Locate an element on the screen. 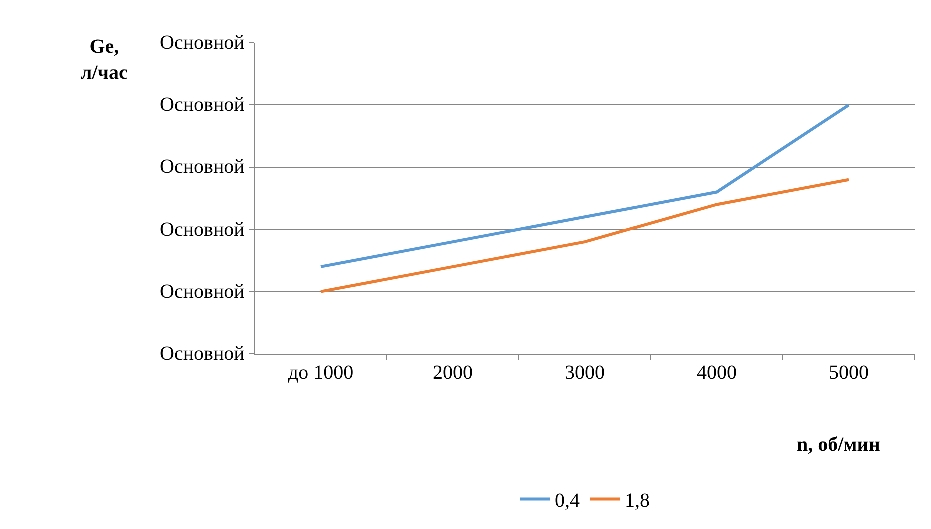 The width and height of the screenshot is (931, 529). x-tick-label: 4000 is located at coordinates (717, 373).